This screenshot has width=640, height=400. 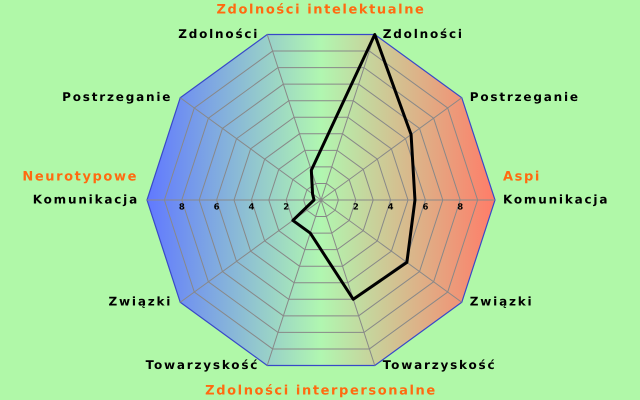 I want to click on text: Neurotypowe, so click(x=80, y=177).